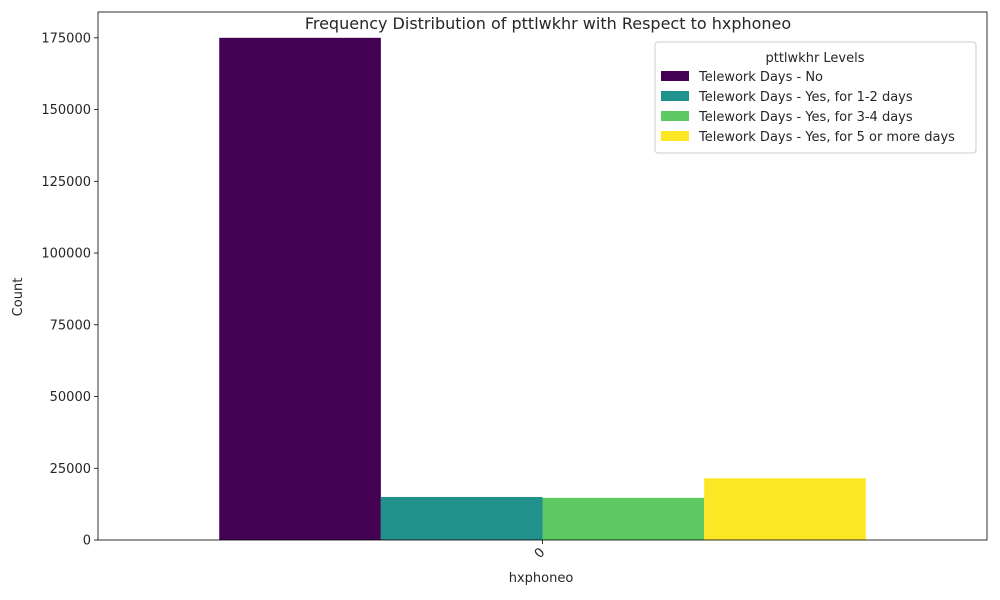 The height and width of the screenshot is (600, 1000). What do you see at coordinates (69, 290) in the screenshot?
I see `y-axis: 0 25000 50000 75000 100000 125000 150000 175000` at bounding box center [69, 290].